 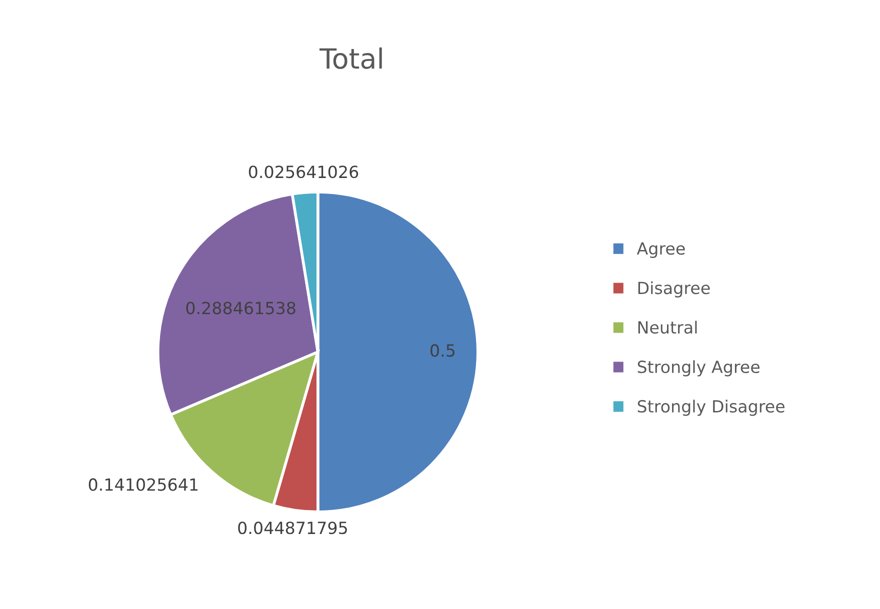 What do you see at coordinates (350, 58) in the screenshot?
I see `chart-title: Total` at bounding box center [350, 58].